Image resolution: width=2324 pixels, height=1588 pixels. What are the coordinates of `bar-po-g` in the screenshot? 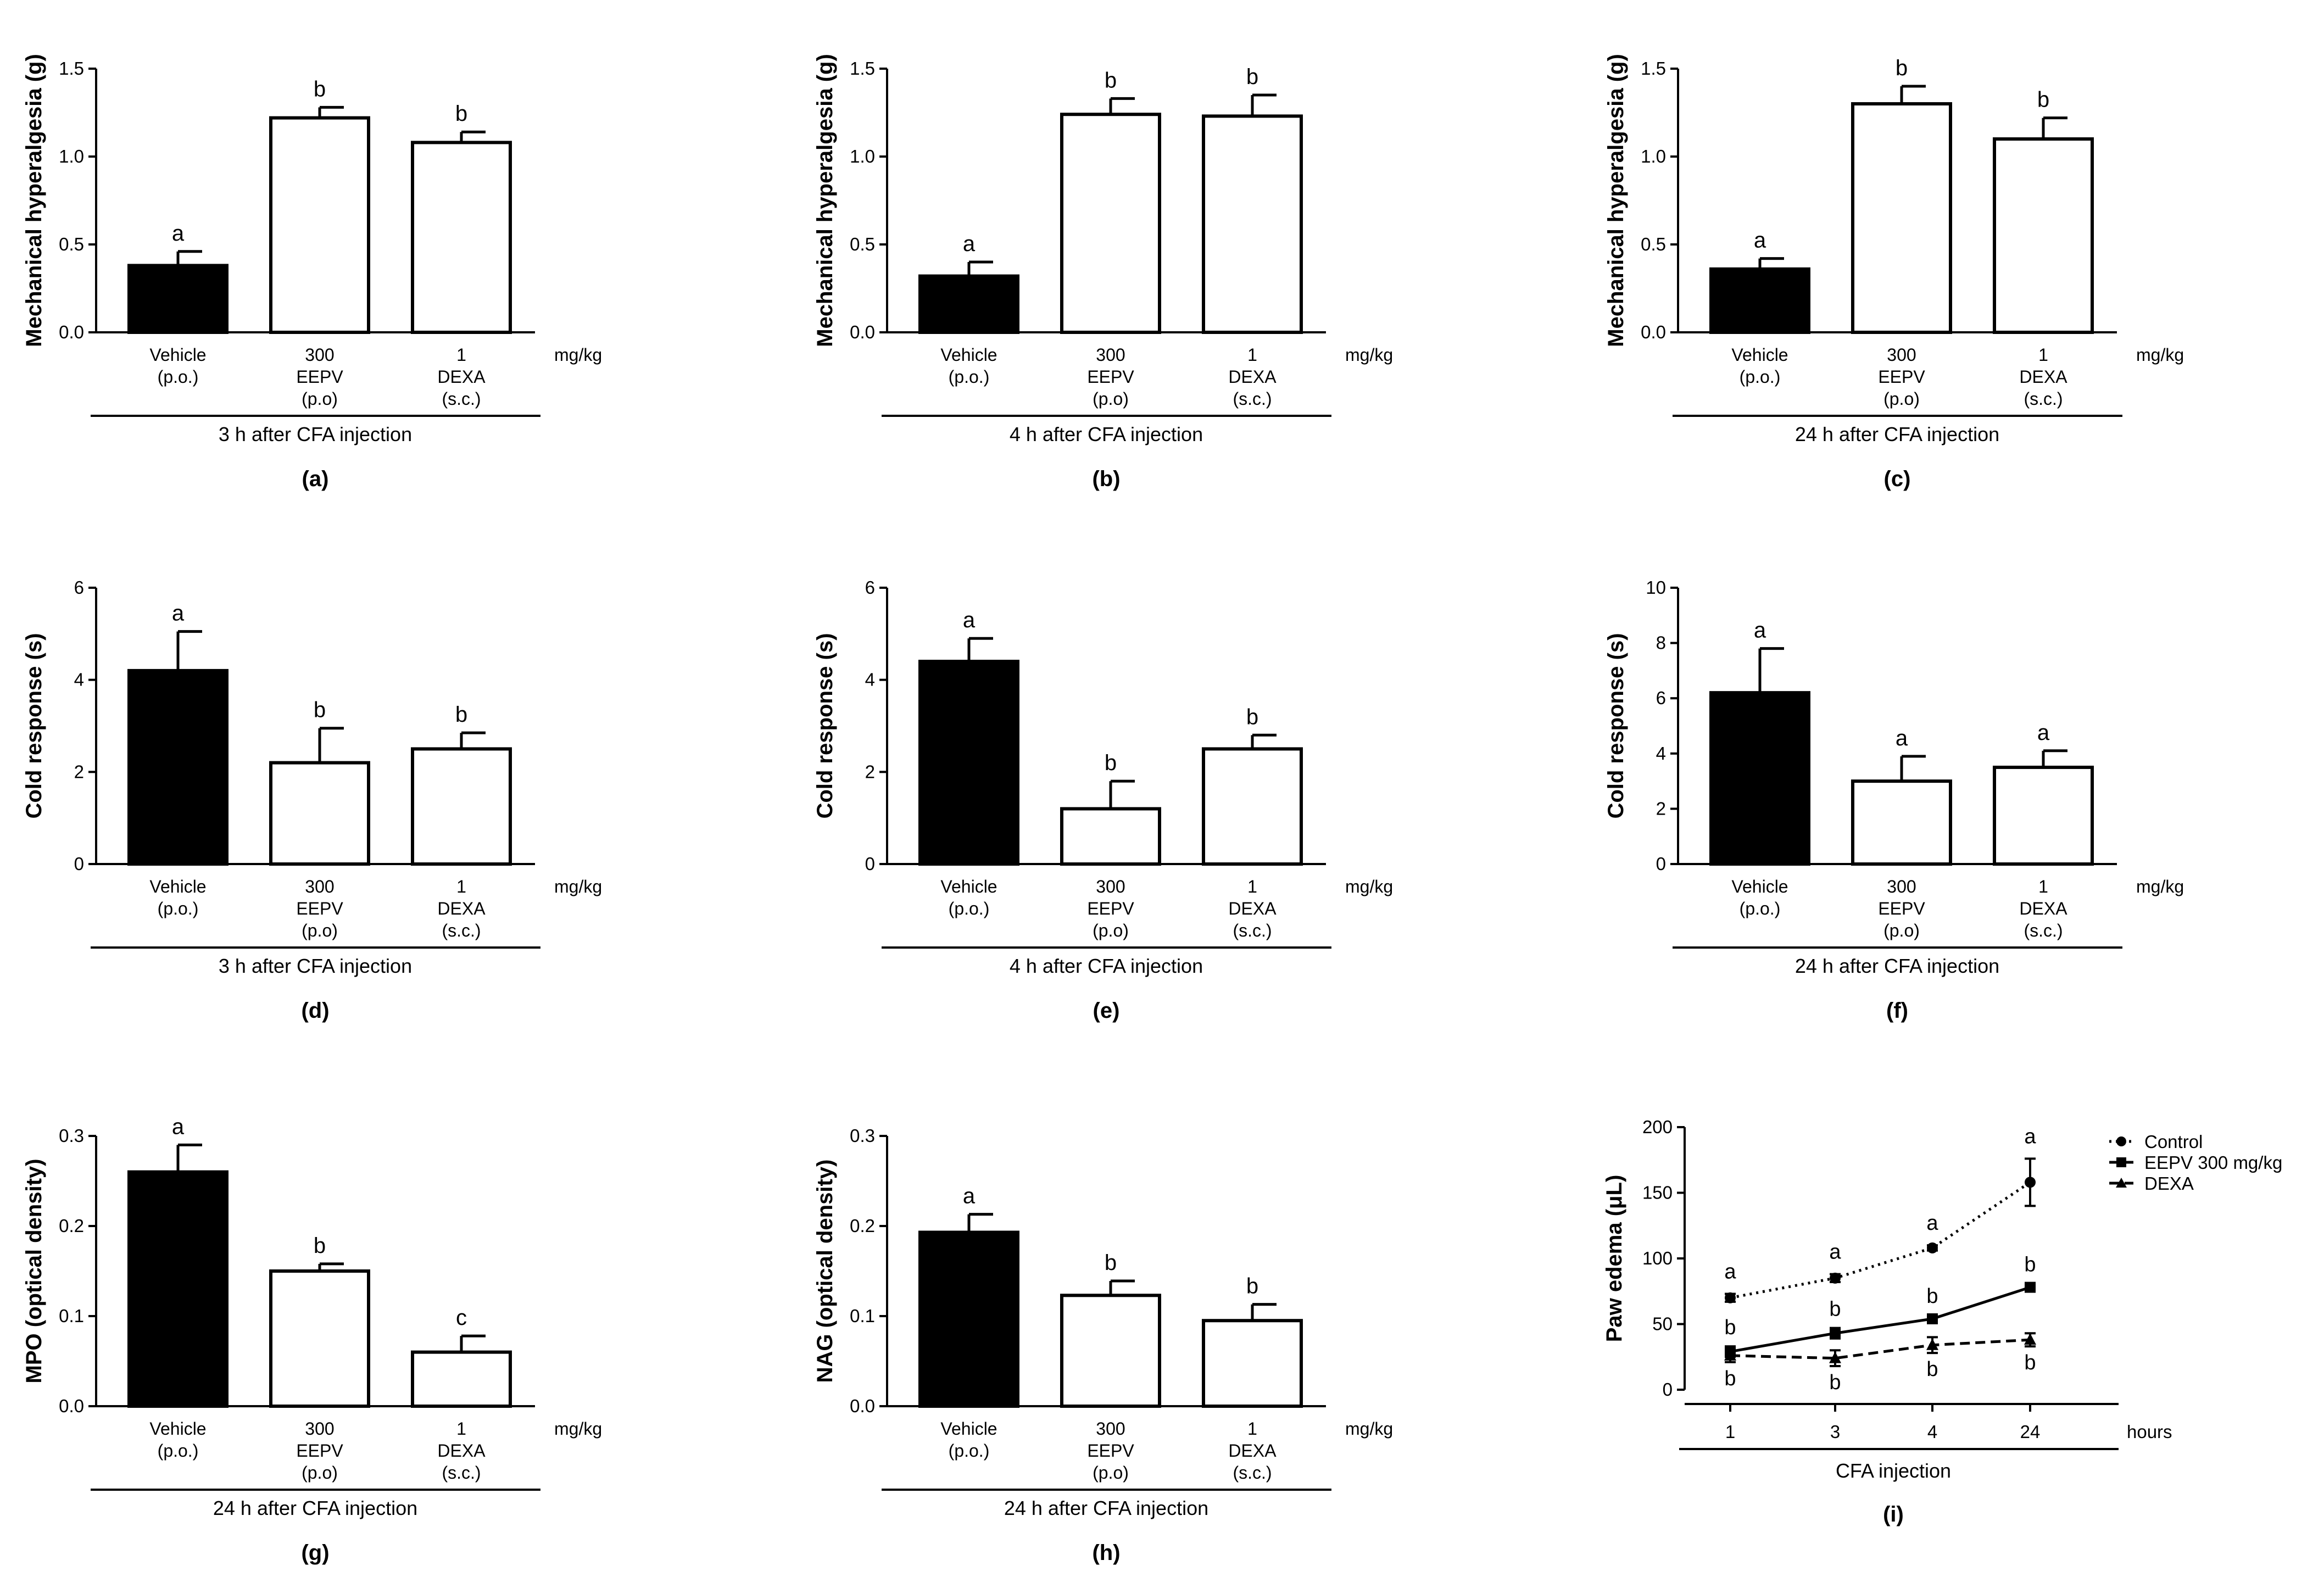 It's located at (178, 1289).